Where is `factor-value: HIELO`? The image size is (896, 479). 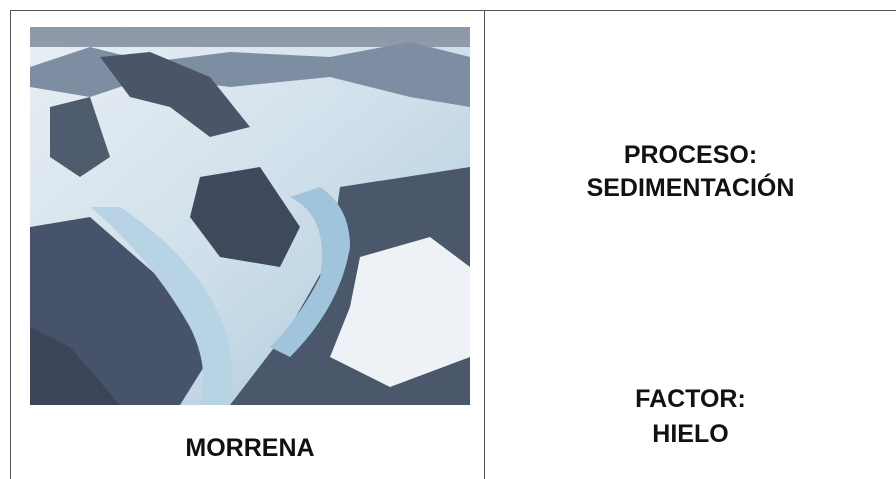
factor-value: HIELO is located at coordinates (690, 434).